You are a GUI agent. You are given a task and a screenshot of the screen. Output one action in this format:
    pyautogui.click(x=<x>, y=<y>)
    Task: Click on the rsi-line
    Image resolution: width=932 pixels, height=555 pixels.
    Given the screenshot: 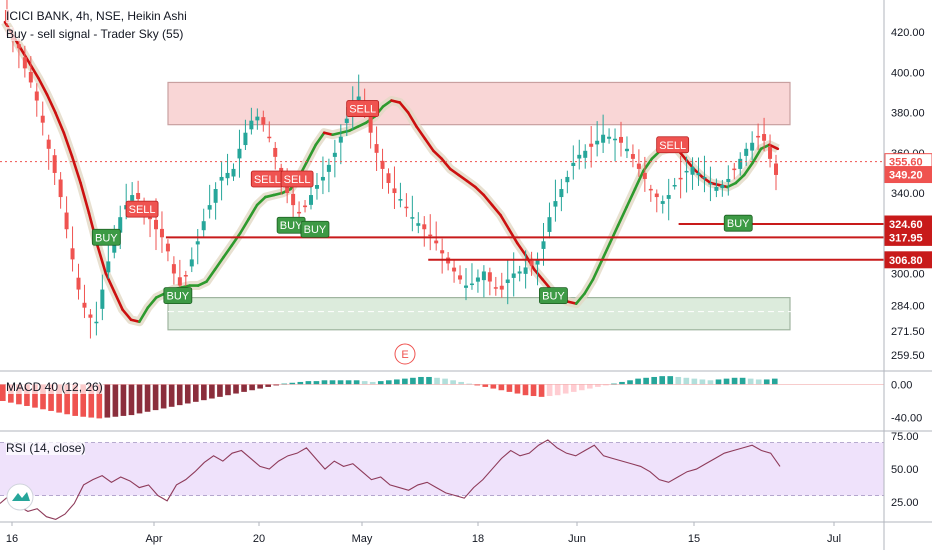 What is the action you would take?
    pyautogui.click(x=390, y=479)
    